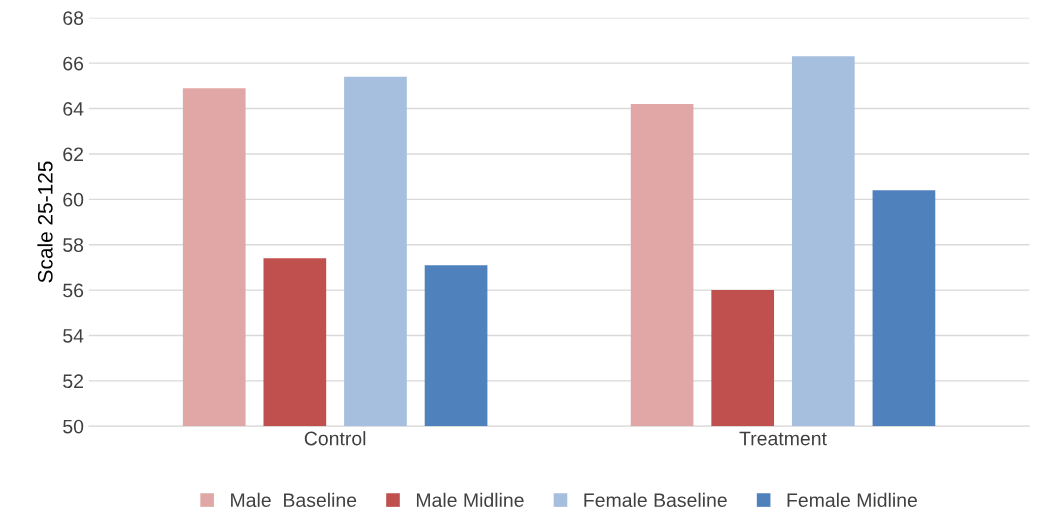 The height and width of the screenshot is (523, 1045). I want to click on y-tick-label: 56, so click(73, 290).